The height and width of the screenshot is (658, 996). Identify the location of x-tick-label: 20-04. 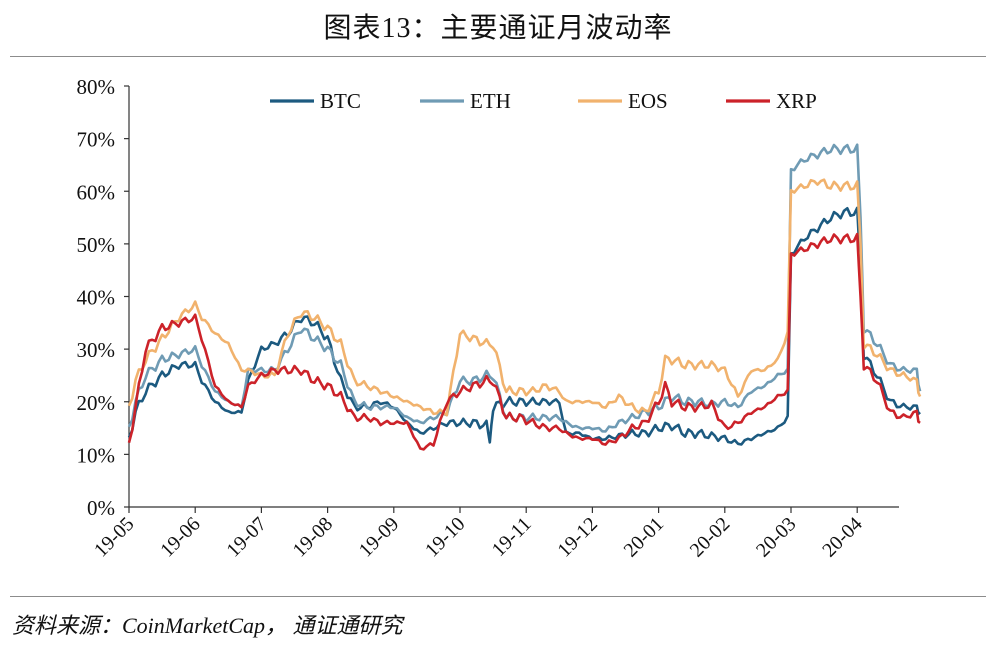
(842, 537).